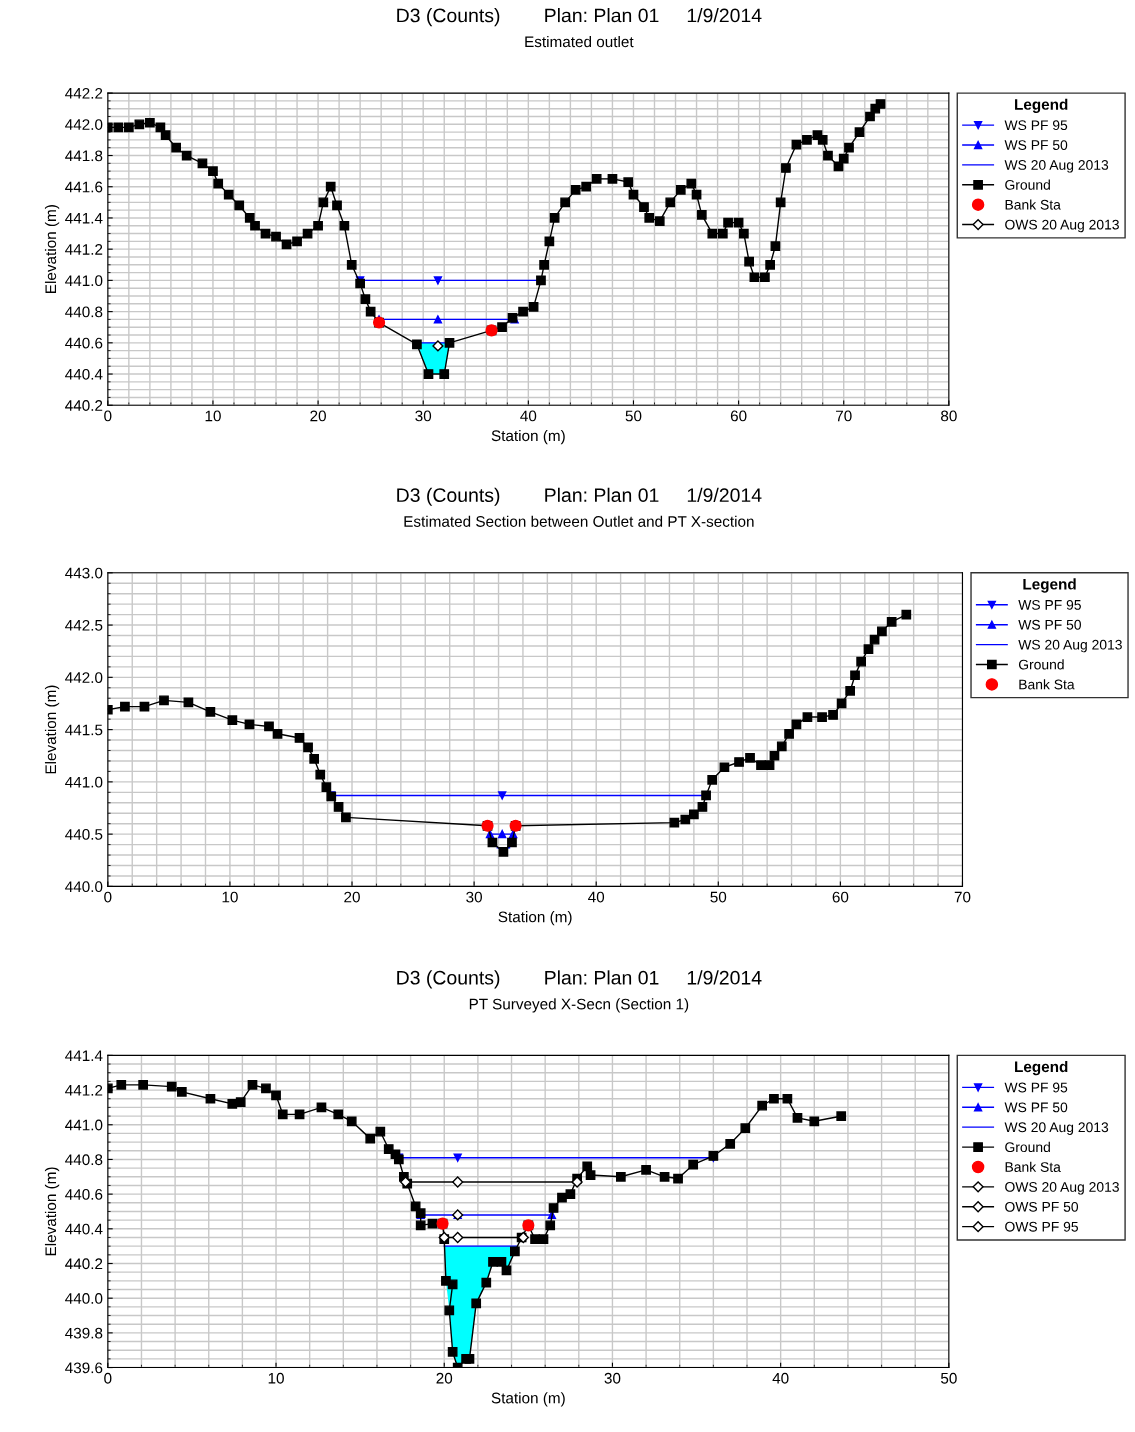  Describe the element at coordinates (84, 1368) in the screenshot. I see `y-tick-label: 439.6` at that location.